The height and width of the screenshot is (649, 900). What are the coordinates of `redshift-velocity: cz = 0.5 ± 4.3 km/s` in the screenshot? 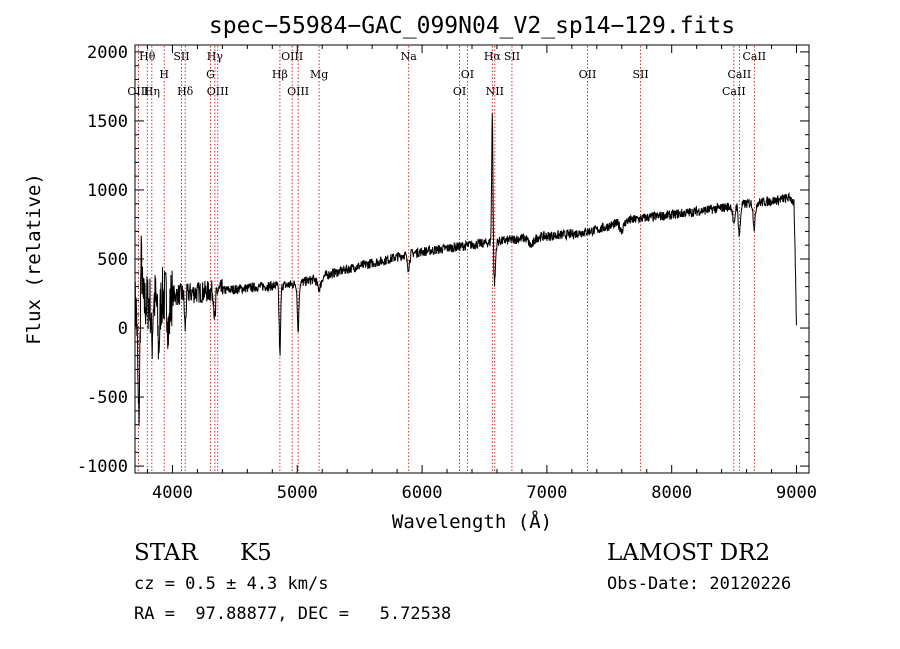 It's located at (231, 584).